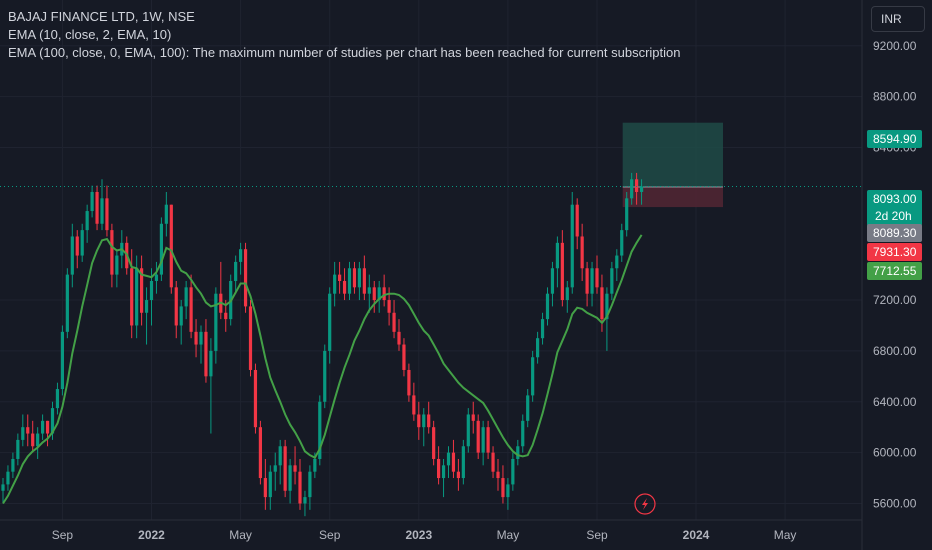 The height and width of the screenshot is (550, 932). Describe the element at coordinates (895, 402) in the screenshot. I see `price-tick-label: 6400.00` at that location.